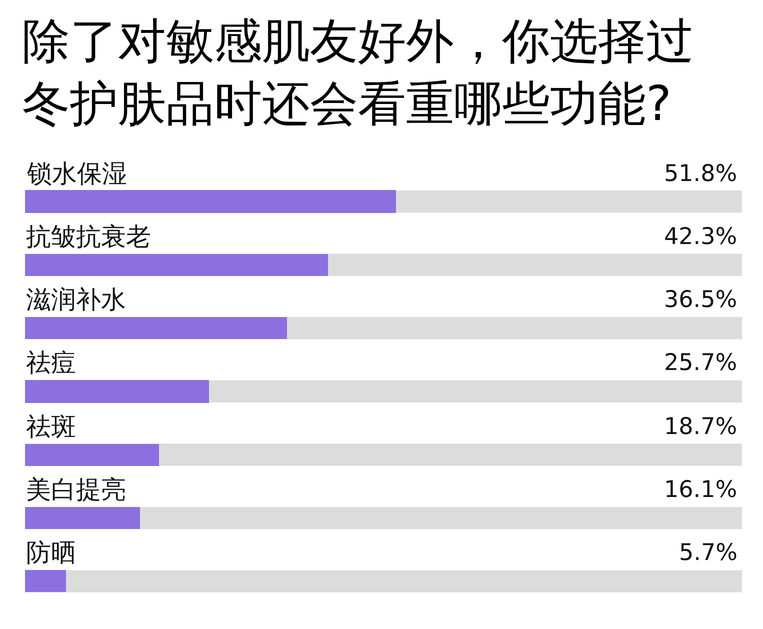 The height and width of the screenshot is (629, 763). I want to click on data-label: 5.7%, so click(708, 553).